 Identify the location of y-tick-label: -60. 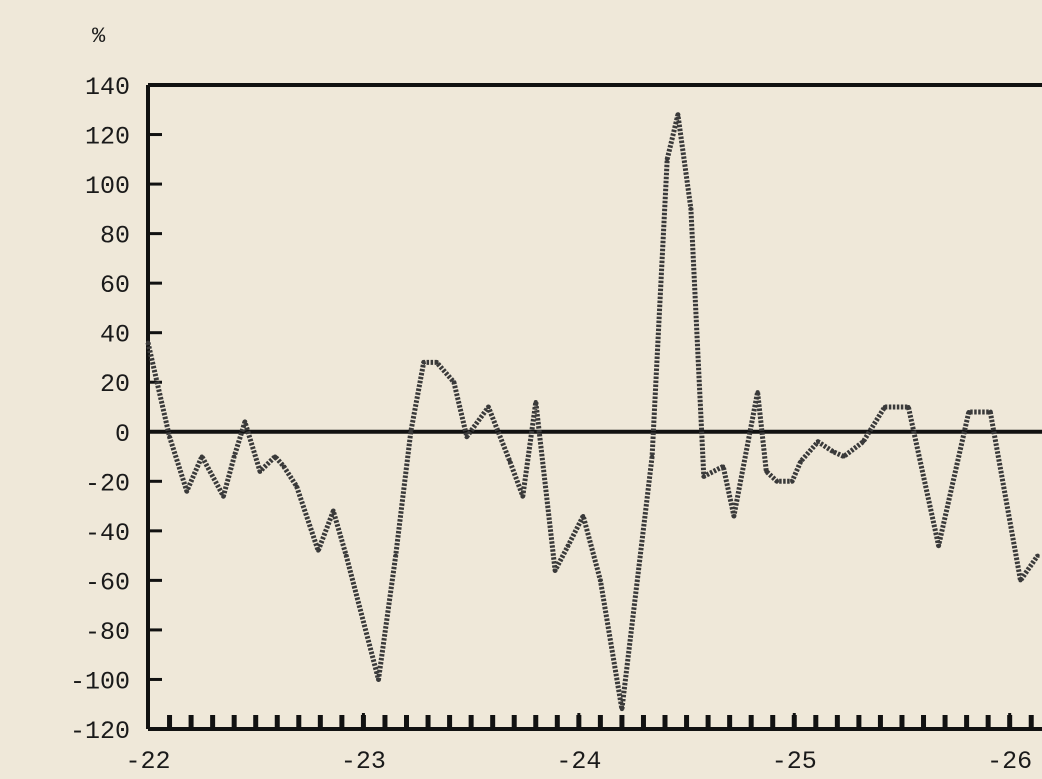
(107, 582).